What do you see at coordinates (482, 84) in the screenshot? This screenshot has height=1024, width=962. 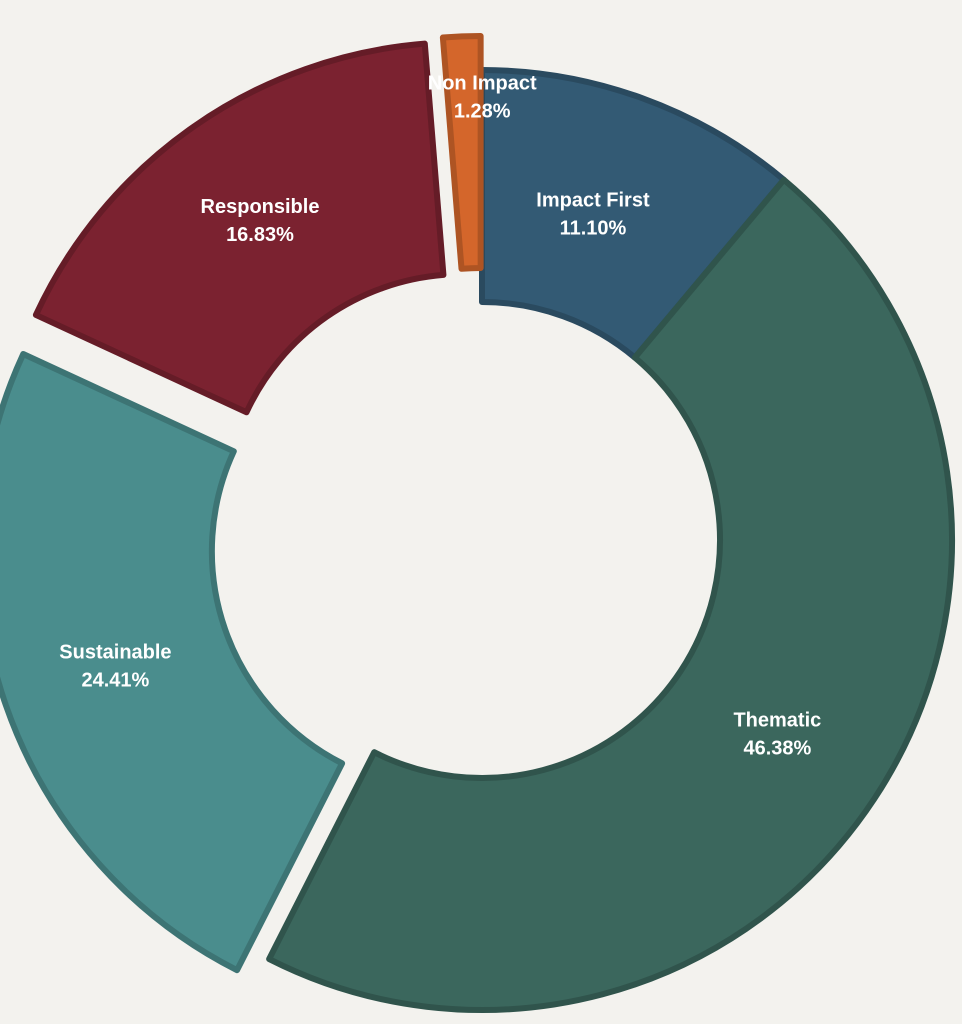 I see `label-non-impact-name: Non Impact` at bounding box center [482, 84].